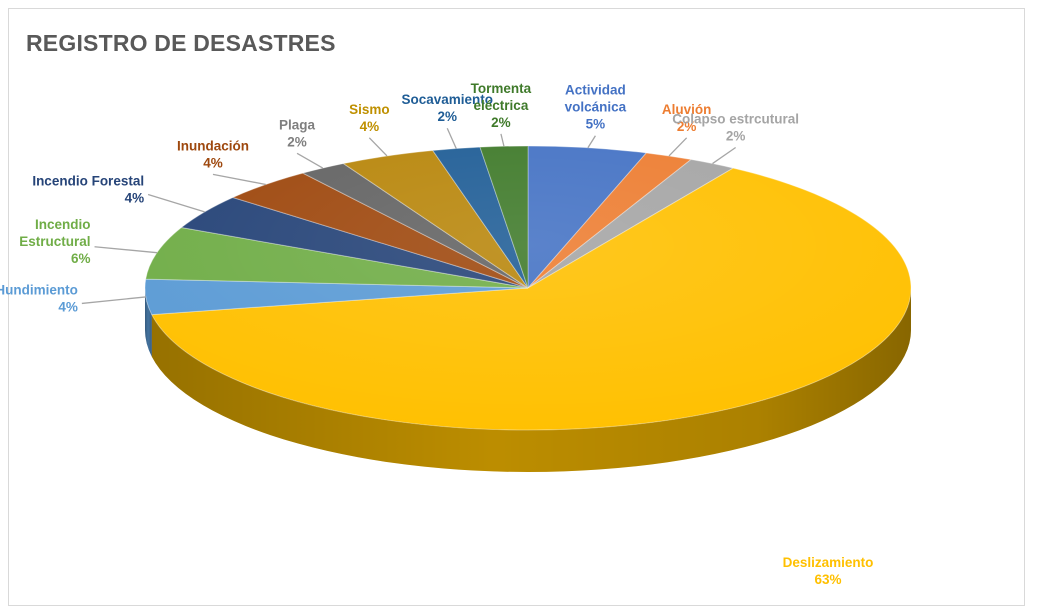 This screenshot has height=611, width=1037. I want to click on data-label-percent: 6%, so click(81, 258).